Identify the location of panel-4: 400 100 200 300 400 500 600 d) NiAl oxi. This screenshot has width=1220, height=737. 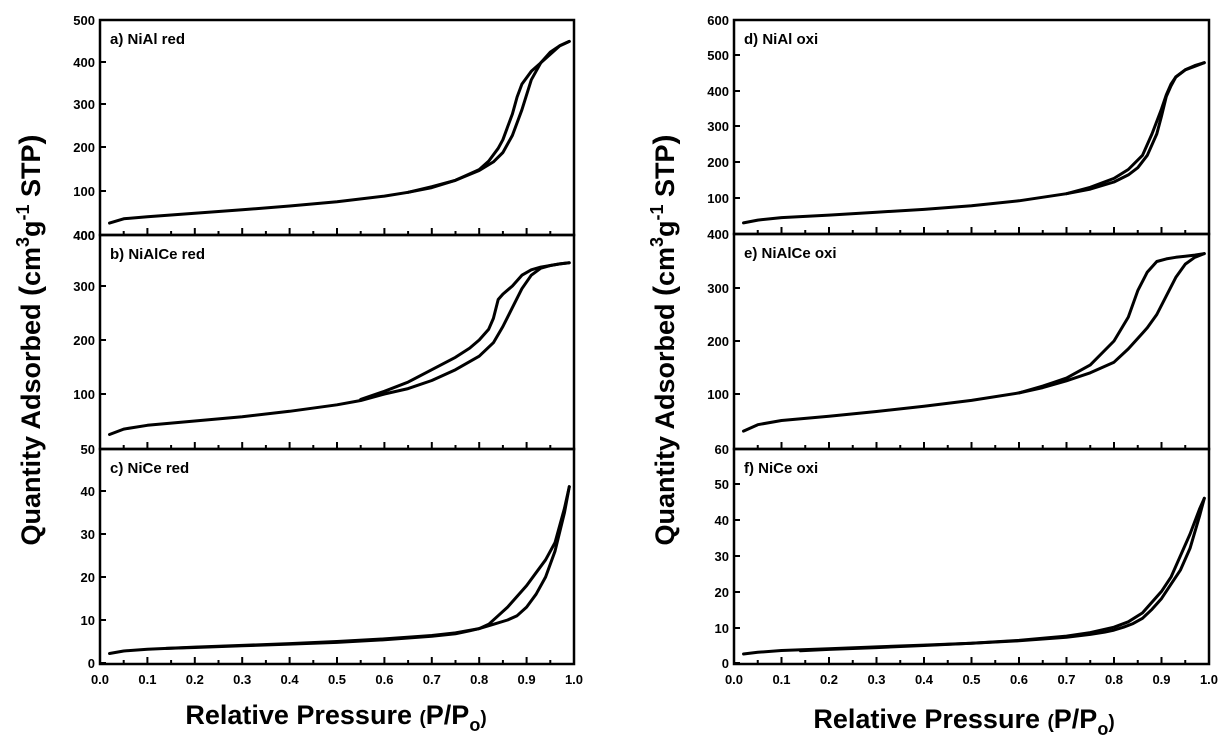
(959, 127).